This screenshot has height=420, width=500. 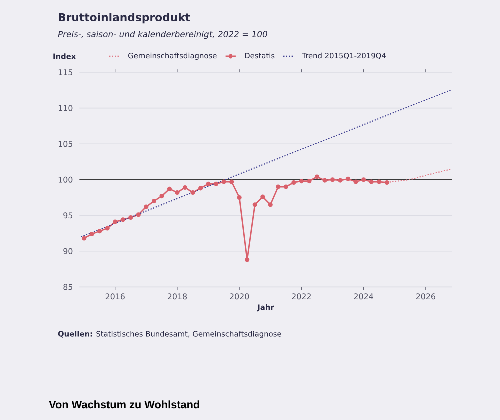 I want to click on chart-subtitle: Preis-, saison- und kalenderbereinigt, 2022 = 100, so click(x=163, y=34).